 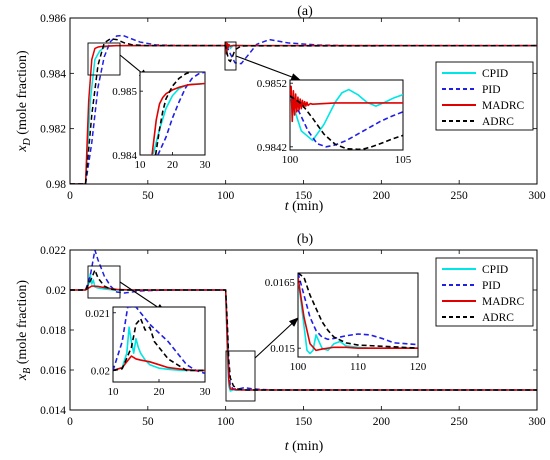 I want to click on panel-a-inset-1-ytick-label: 0.984, so click(x=124, y=156).